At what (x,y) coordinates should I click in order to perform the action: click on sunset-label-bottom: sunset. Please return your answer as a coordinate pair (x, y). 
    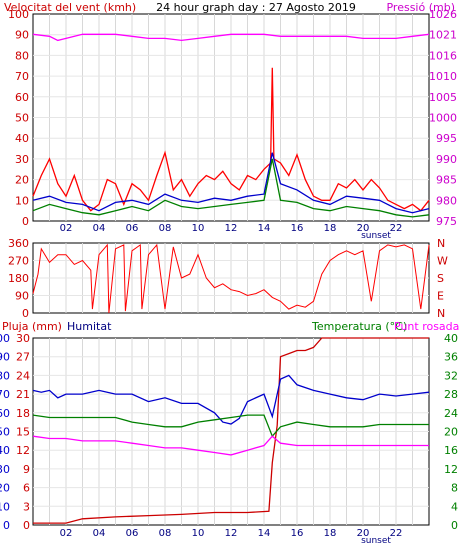
    Looking at the image, I should click on (376, 541).